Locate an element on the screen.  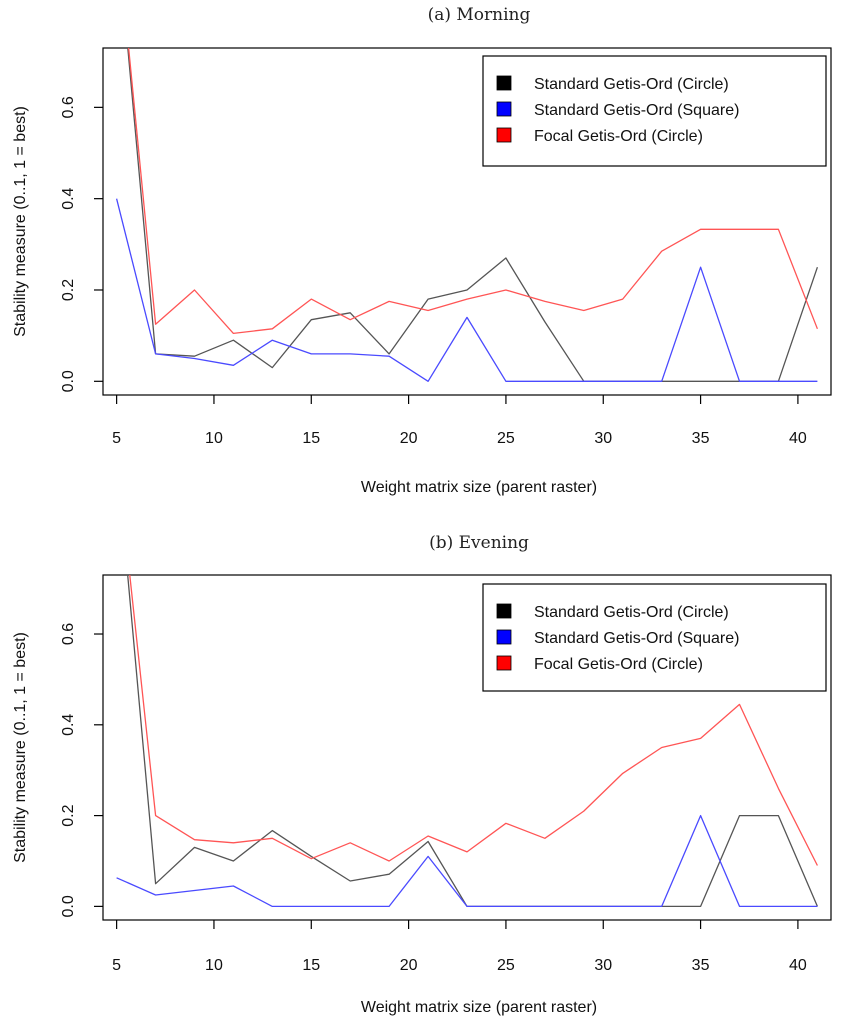
chart-title: (b) Evening is located at coordinates (479, 543).